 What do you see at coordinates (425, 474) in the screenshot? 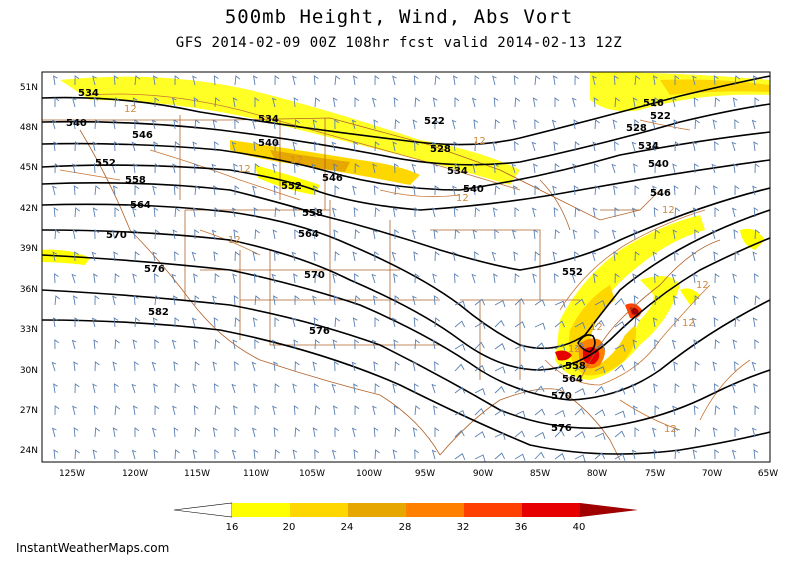
I see `lon-label: 95W` at bounding box center [425, 474].